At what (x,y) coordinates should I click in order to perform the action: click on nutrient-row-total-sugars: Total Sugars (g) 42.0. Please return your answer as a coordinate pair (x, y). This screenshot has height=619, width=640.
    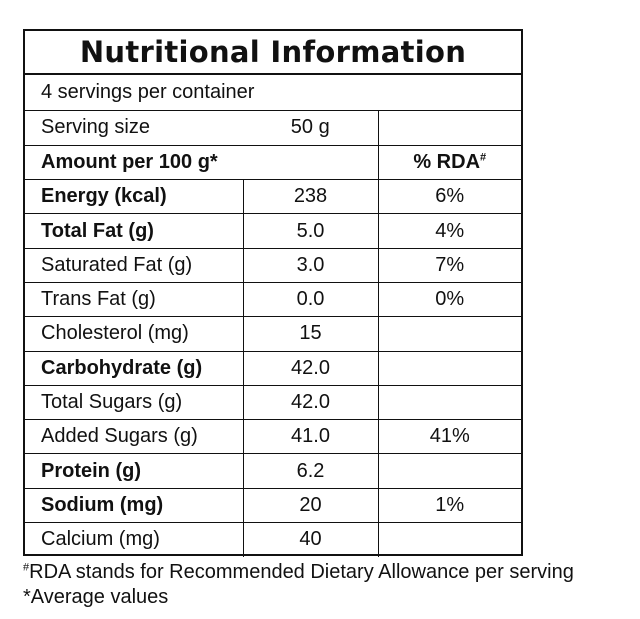
    Looking at the image, I should click on (273, 403).